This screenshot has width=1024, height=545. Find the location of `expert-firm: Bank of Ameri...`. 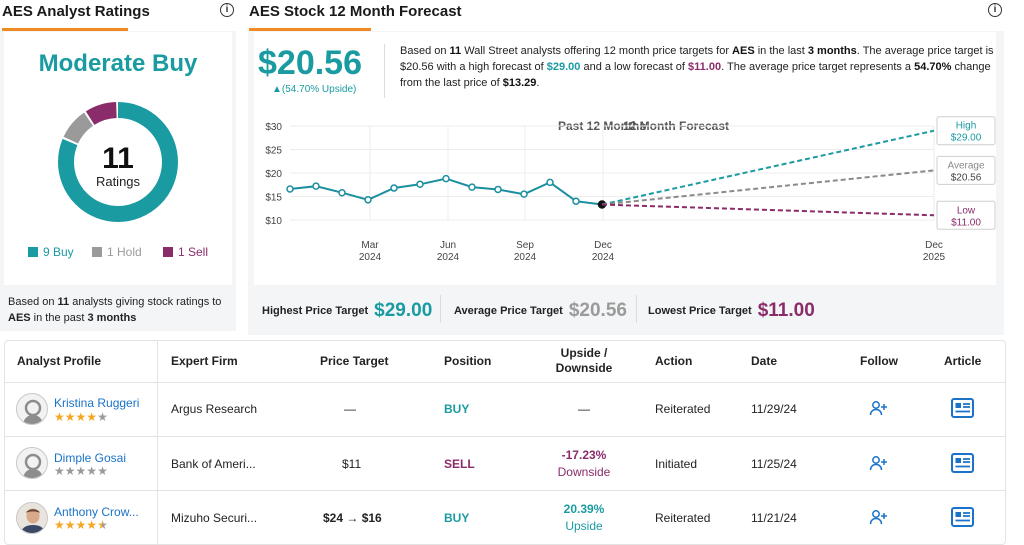

expert-firm: Bank of Ameri... is located at coordinates (213, 464).